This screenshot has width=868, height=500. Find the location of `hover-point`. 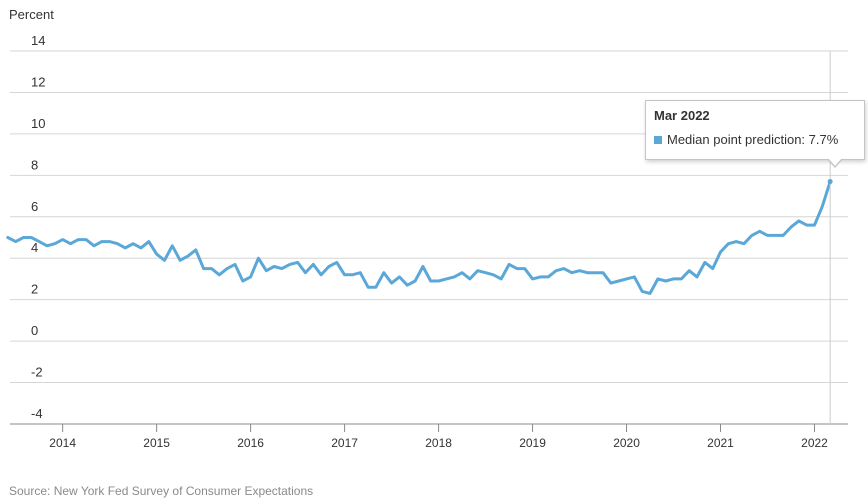

hover-point is located at coordinates (830, 182).